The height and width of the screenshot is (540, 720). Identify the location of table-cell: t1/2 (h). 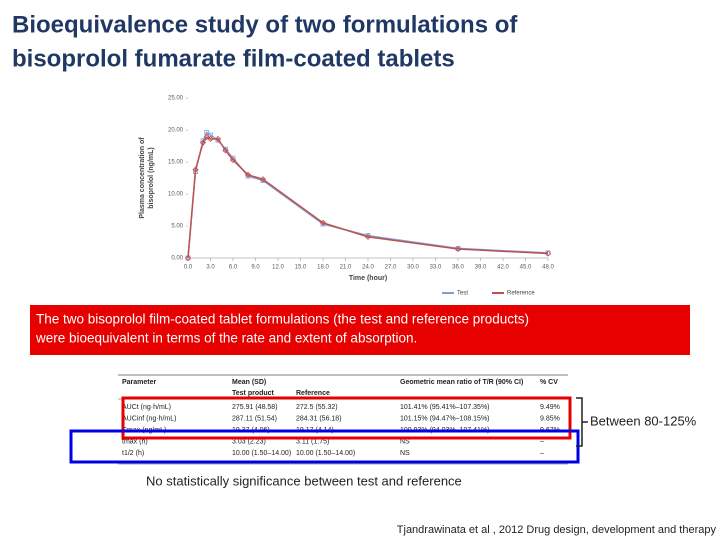
(133, 453).